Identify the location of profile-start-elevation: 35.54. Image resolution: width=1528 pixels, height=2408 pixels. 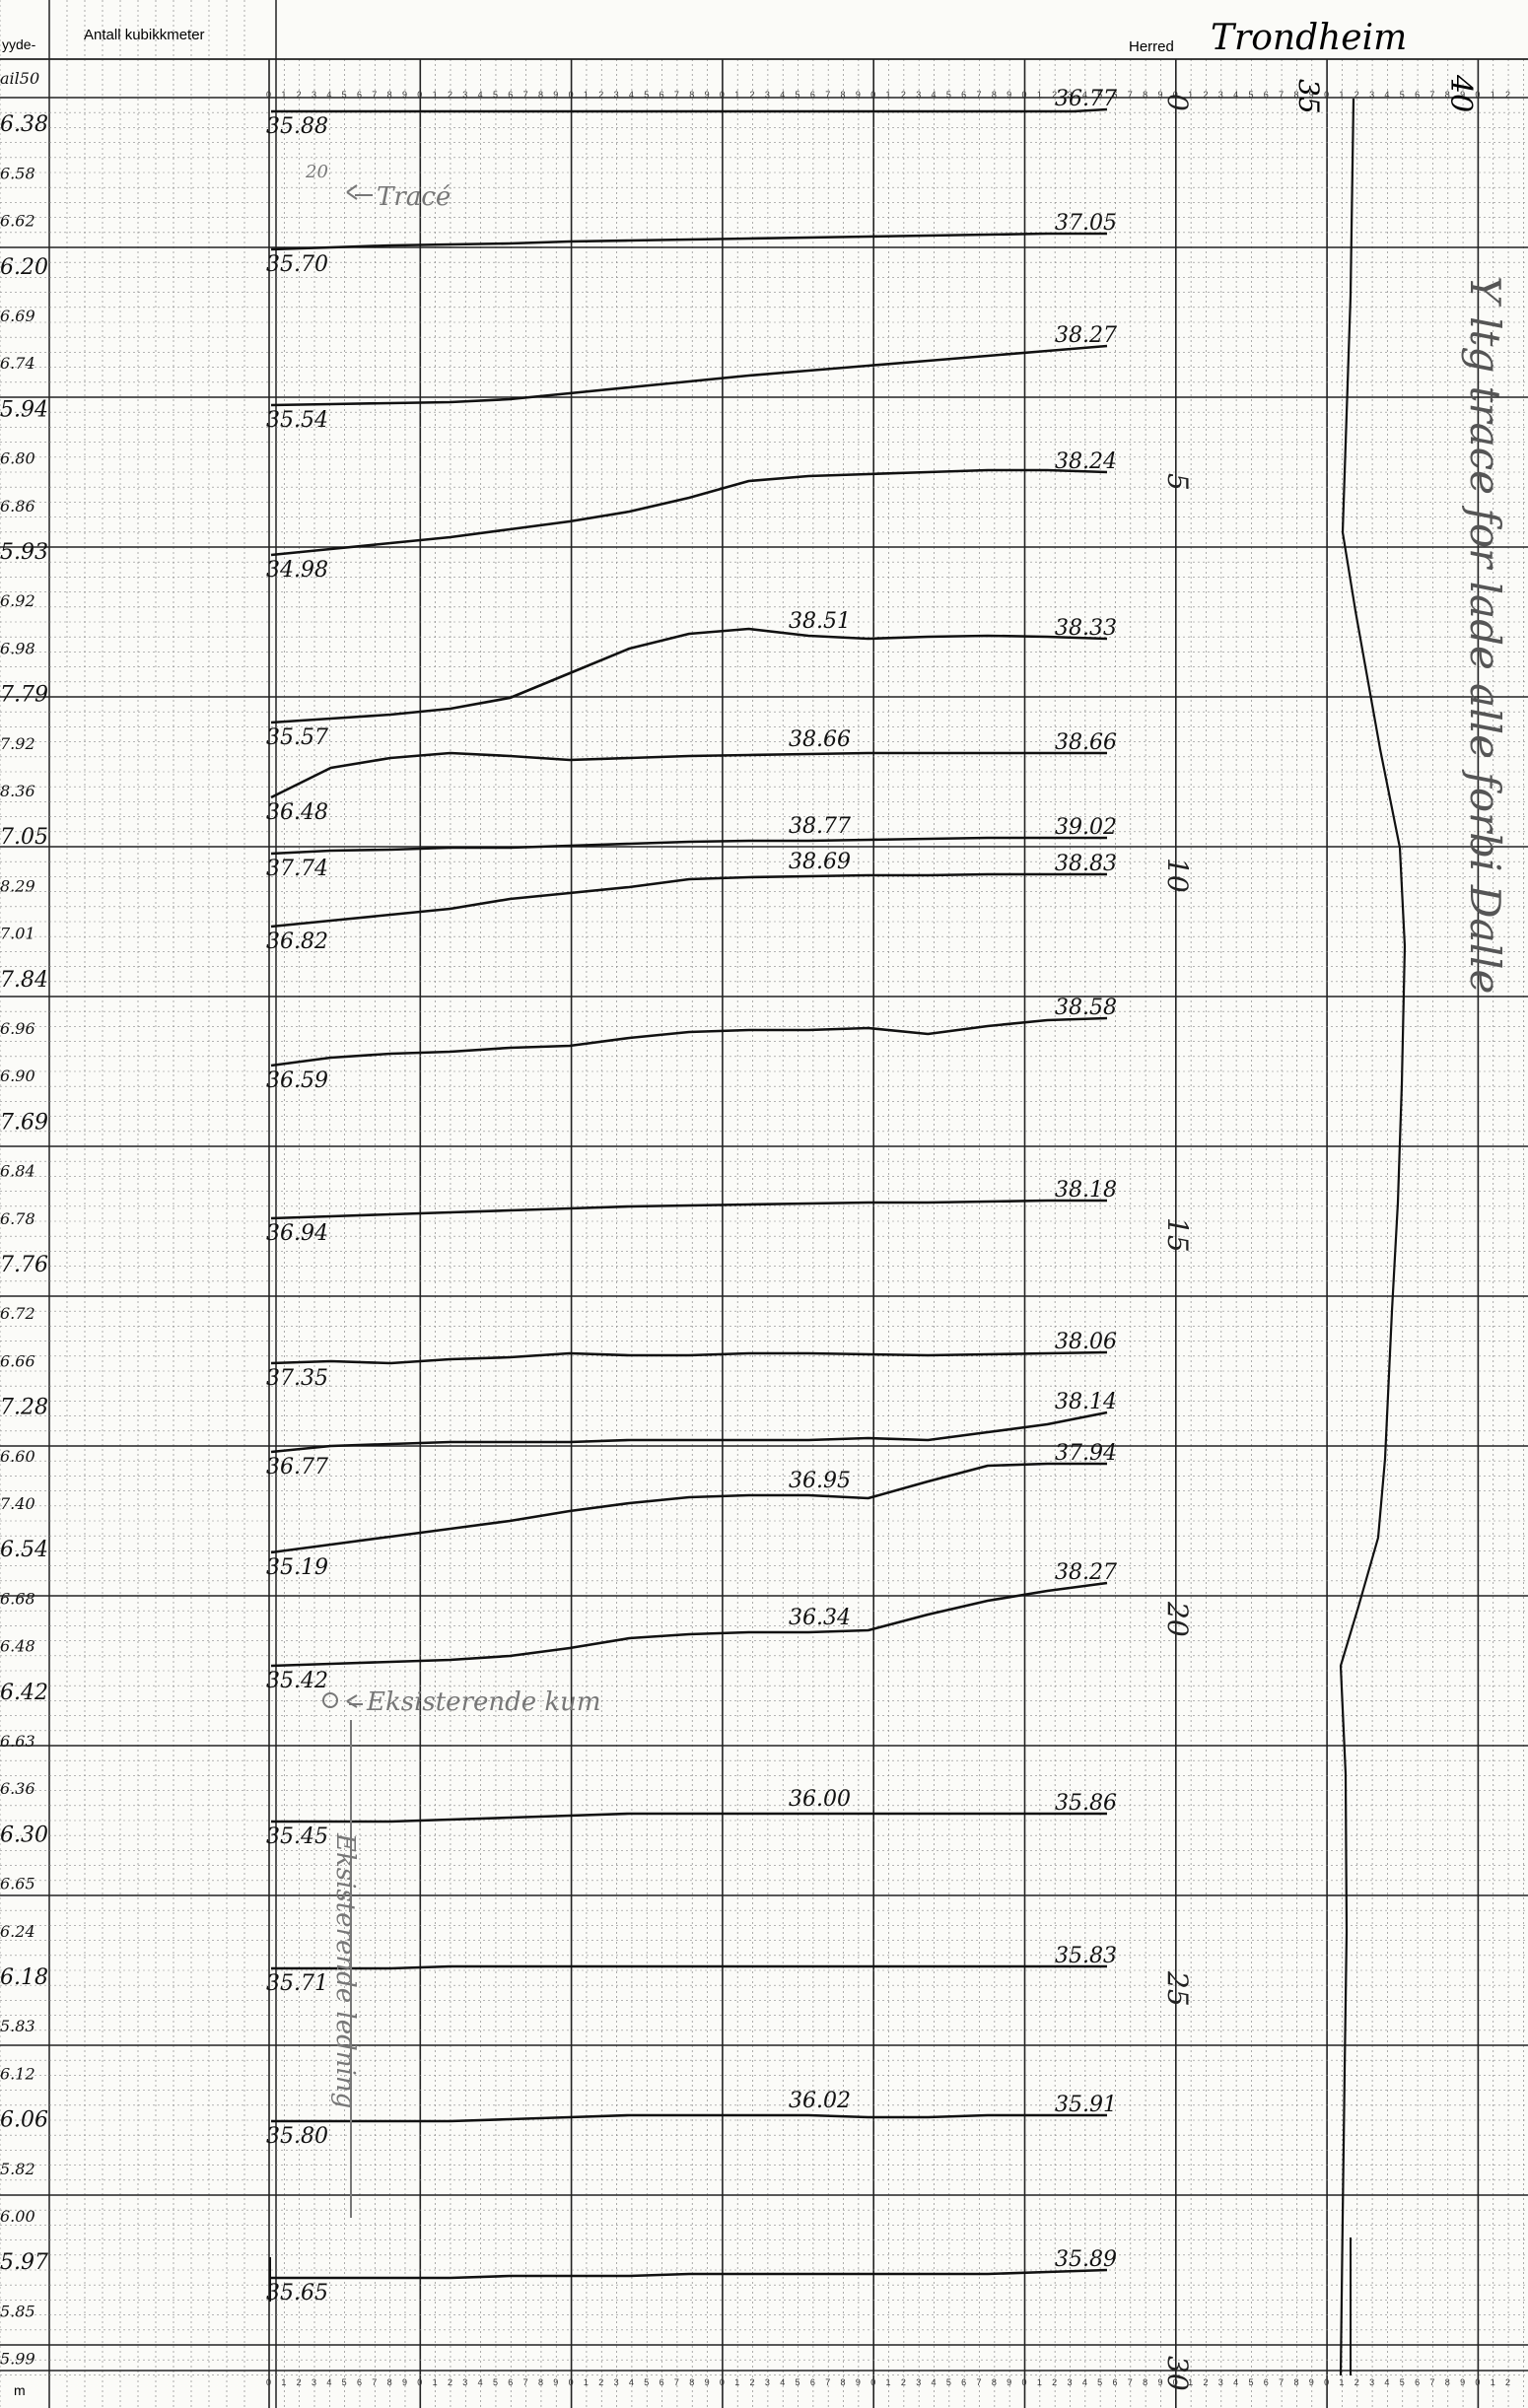
(297, 421).